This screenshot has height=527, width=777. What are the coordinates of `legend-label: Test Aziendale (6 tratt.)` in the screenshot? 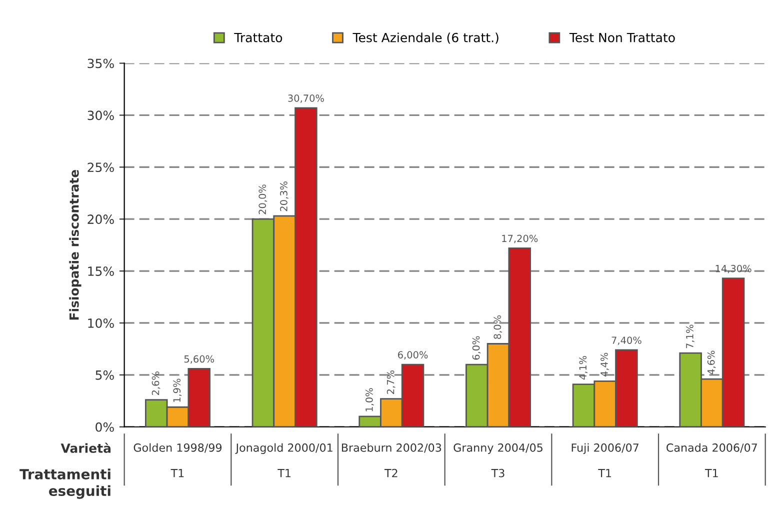 It's located at (425, 38).